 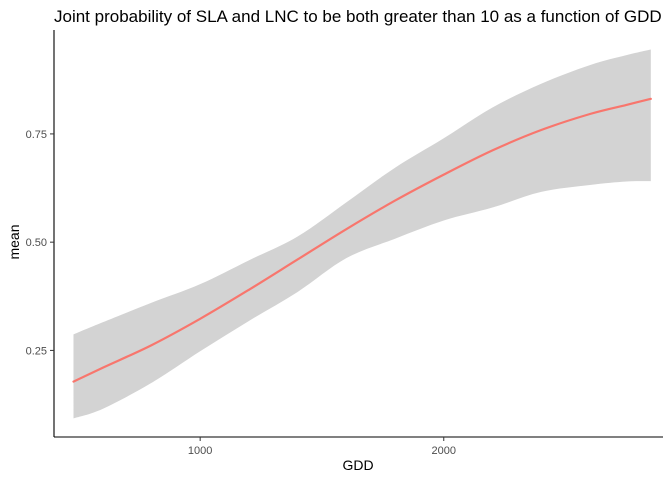 I want to click on y-tick-label: 0.25, so click(x=36, y=351).